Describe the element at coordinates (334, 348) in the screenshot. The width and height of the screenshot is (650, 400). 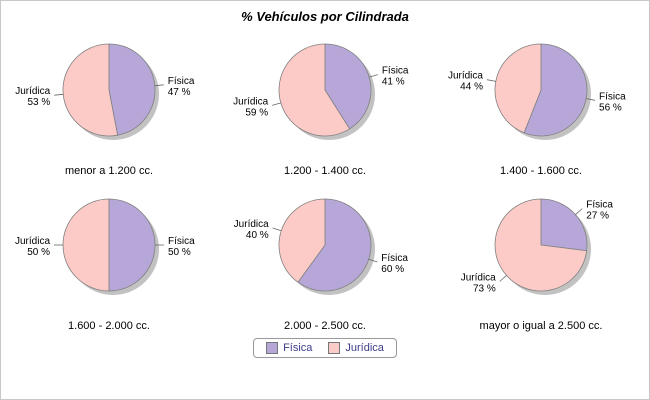
I see `juridica-swatch-icon` at that location.